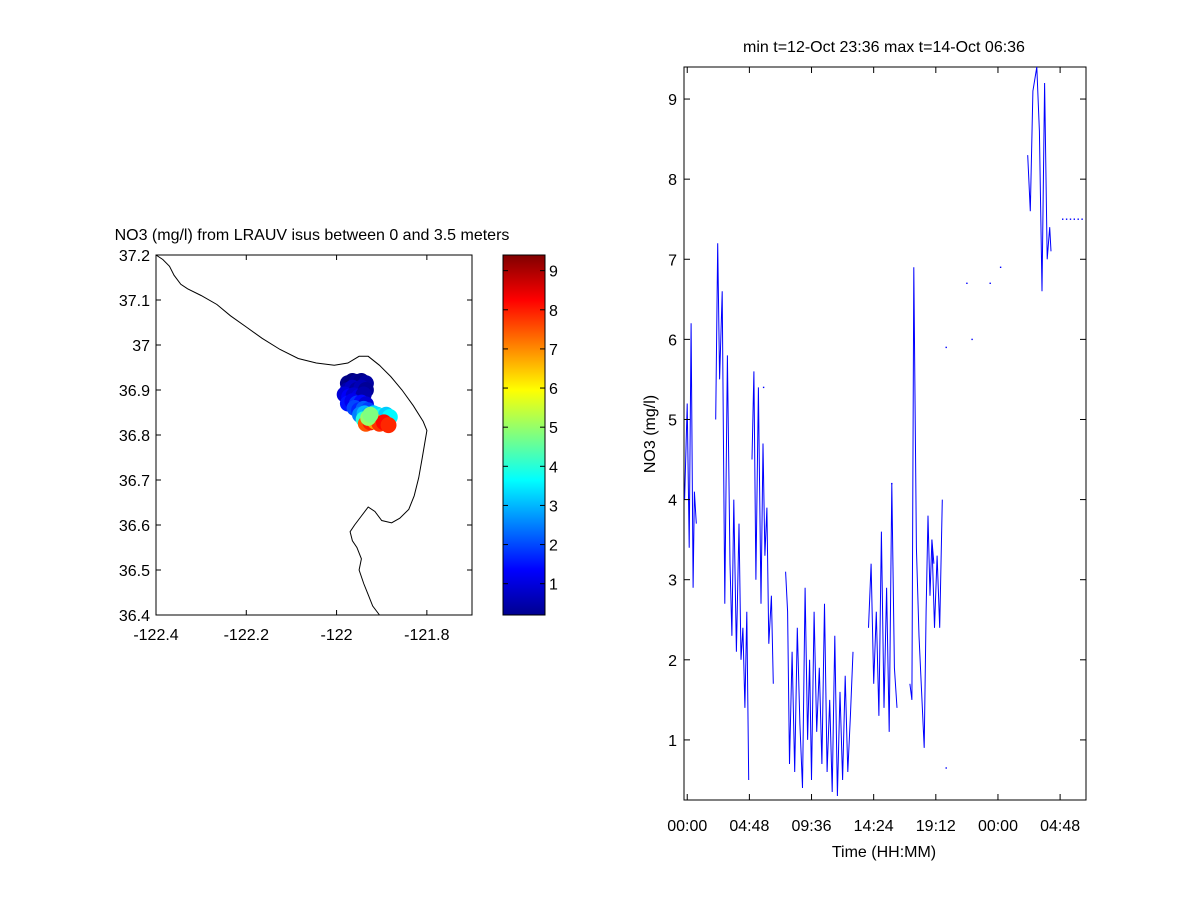 The image size is (1200, 900). I want to click on coastline-path, so click(291, 435).